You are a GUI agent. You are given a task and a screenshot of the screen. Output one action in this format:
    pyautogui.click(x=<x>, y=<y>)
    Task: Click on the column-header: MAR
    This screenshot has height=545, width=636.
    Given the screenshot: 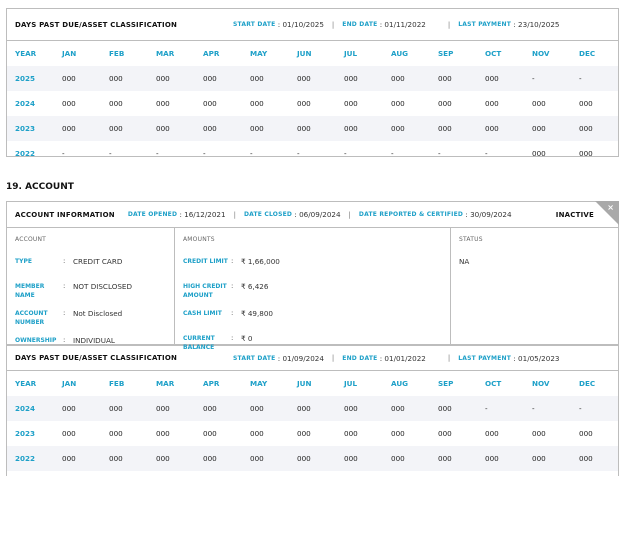 What is the action you would take?
    pyautogui.click(x=165, y=53)
    